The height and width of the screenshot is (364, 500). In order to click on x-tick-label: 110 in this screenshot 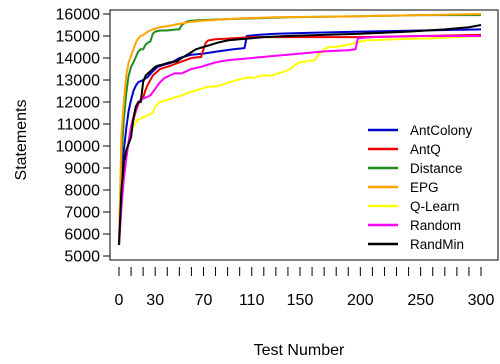, I will do `click(252, 300)`.